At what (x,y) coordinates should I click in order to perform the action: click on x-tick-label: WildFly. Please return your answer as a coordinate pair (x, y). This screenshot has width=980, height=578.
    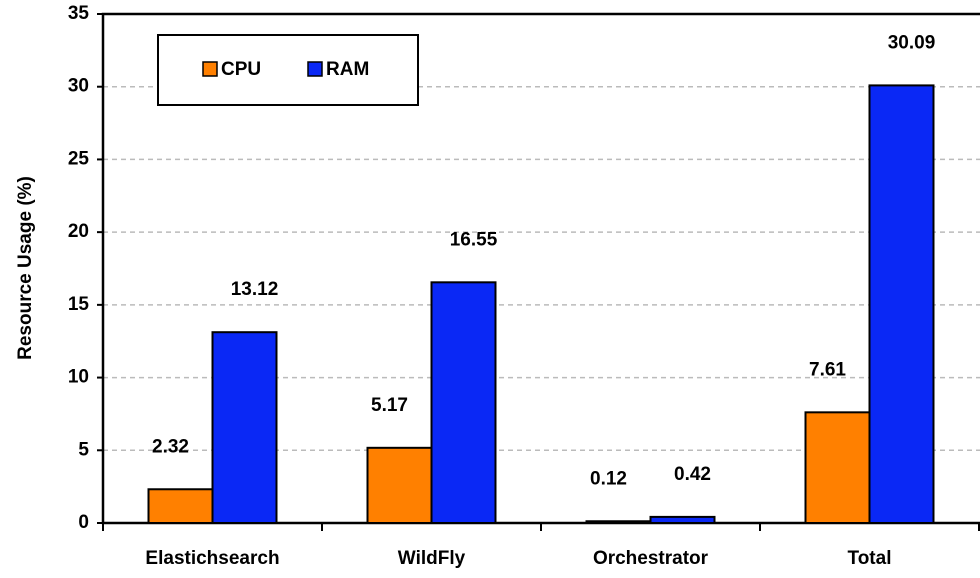
    Looking at the image, I should click on (432, 558).